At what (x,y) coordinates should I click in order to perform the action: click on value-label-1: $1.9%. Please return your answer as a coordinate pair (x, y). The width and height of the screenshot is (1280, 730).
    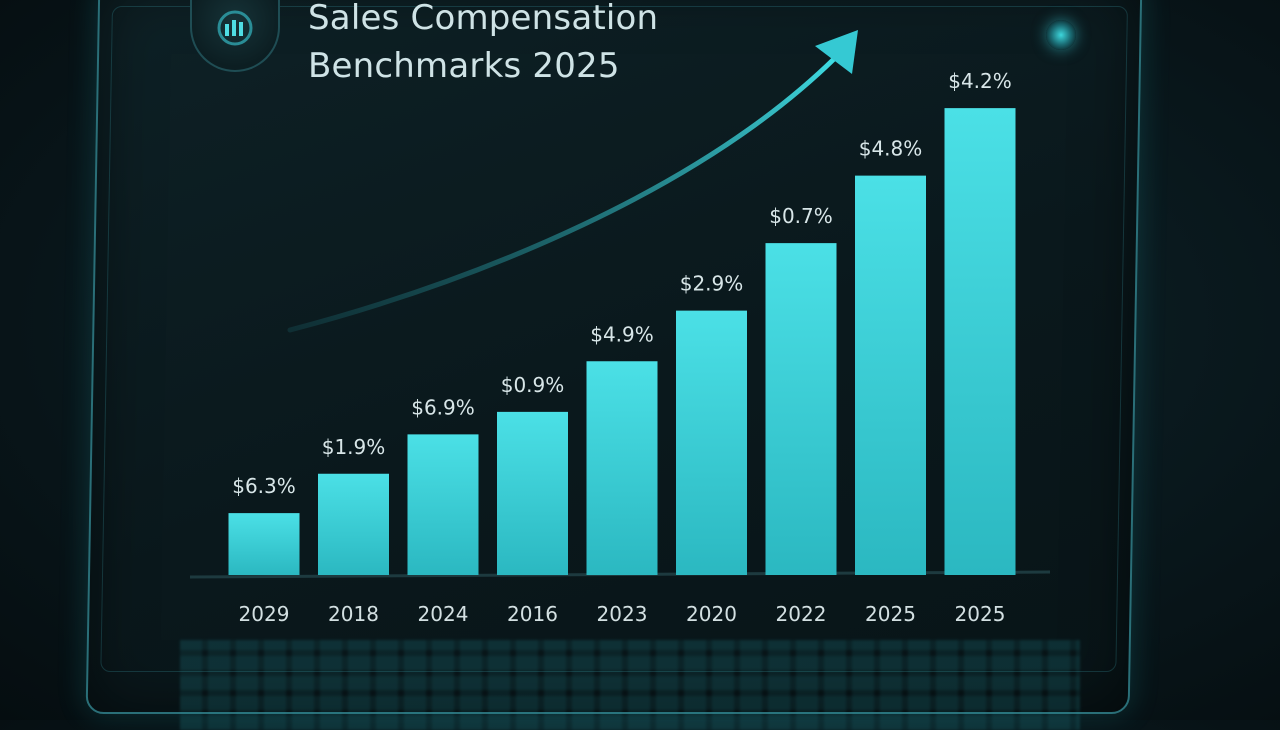
    Looking at the image, I should click on (354, 447).